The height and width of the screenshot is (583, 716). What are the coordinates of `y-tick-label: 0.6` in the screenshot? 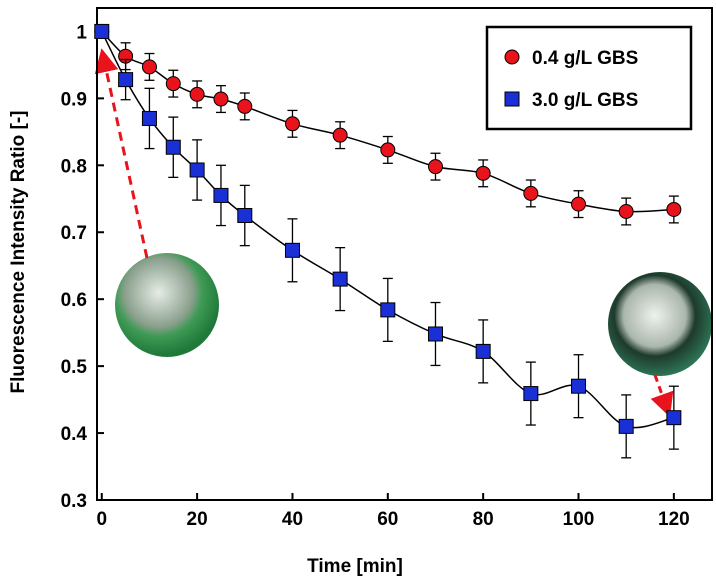 It's located at (74, 300).